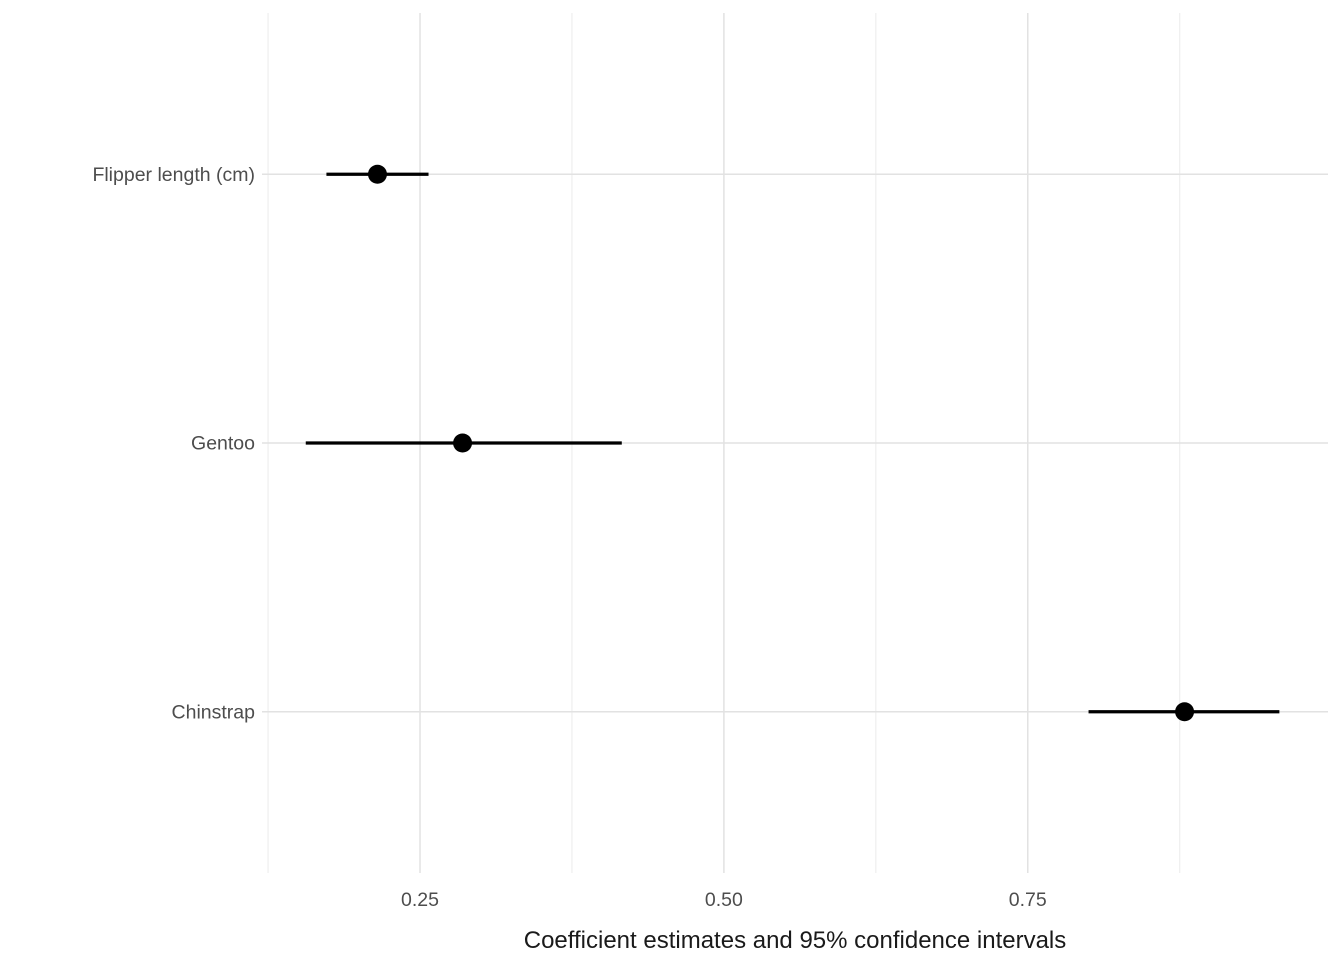  I want to click on x-tick-label: 0.25, so click(420, 900).